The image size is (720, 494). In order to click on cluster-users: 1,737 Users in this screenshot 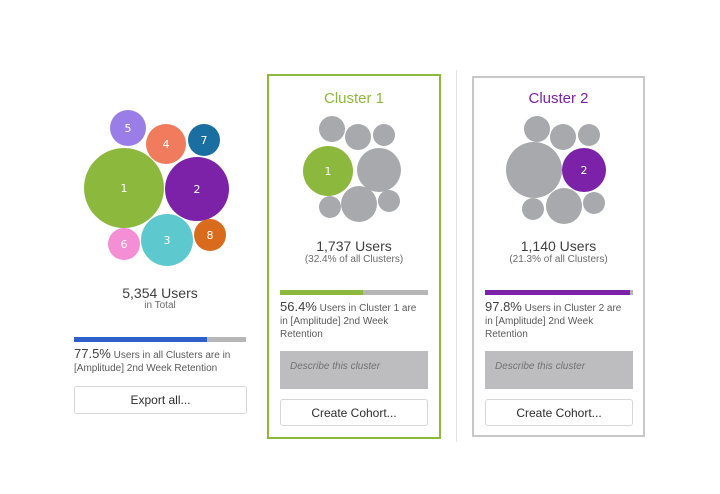, I will do `click(354, 246)`.